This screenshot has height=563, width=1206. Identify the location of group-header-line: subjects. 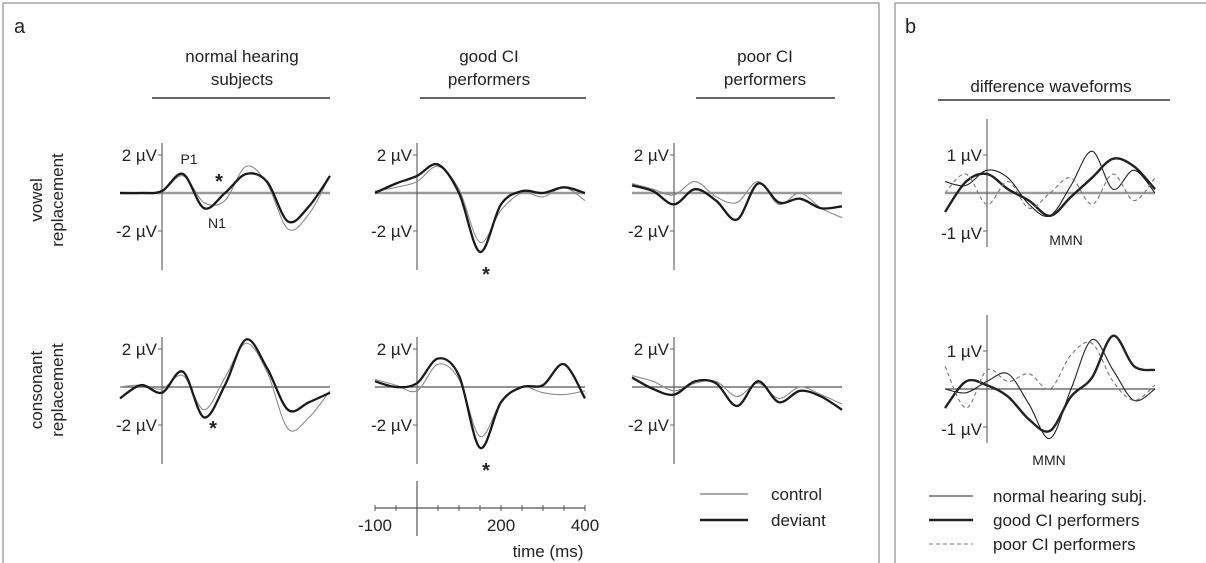
(242, 79).